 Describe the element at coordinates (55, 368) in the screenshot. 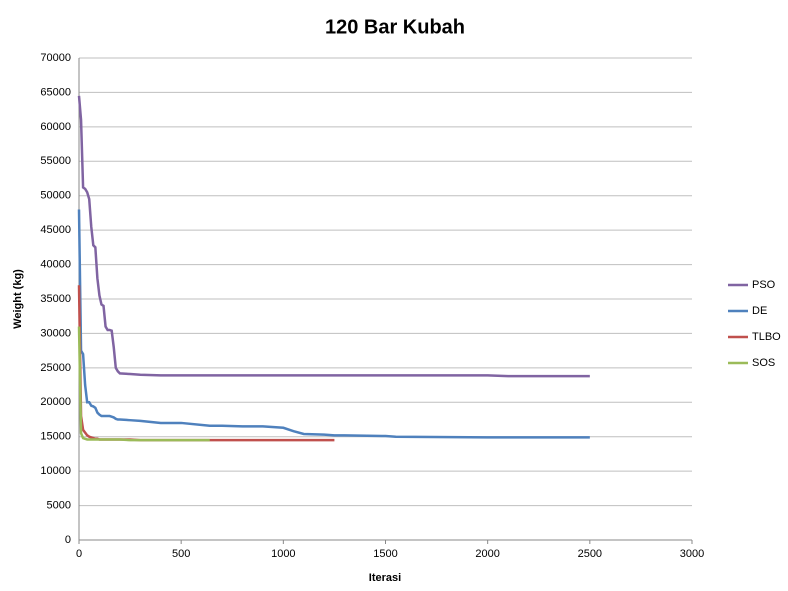

I see `y-tick-label: 25000` at that location.